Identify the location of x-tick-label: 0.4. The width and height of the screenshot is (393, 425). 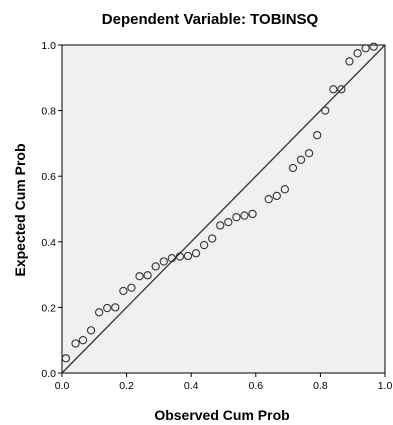
(191, 386).